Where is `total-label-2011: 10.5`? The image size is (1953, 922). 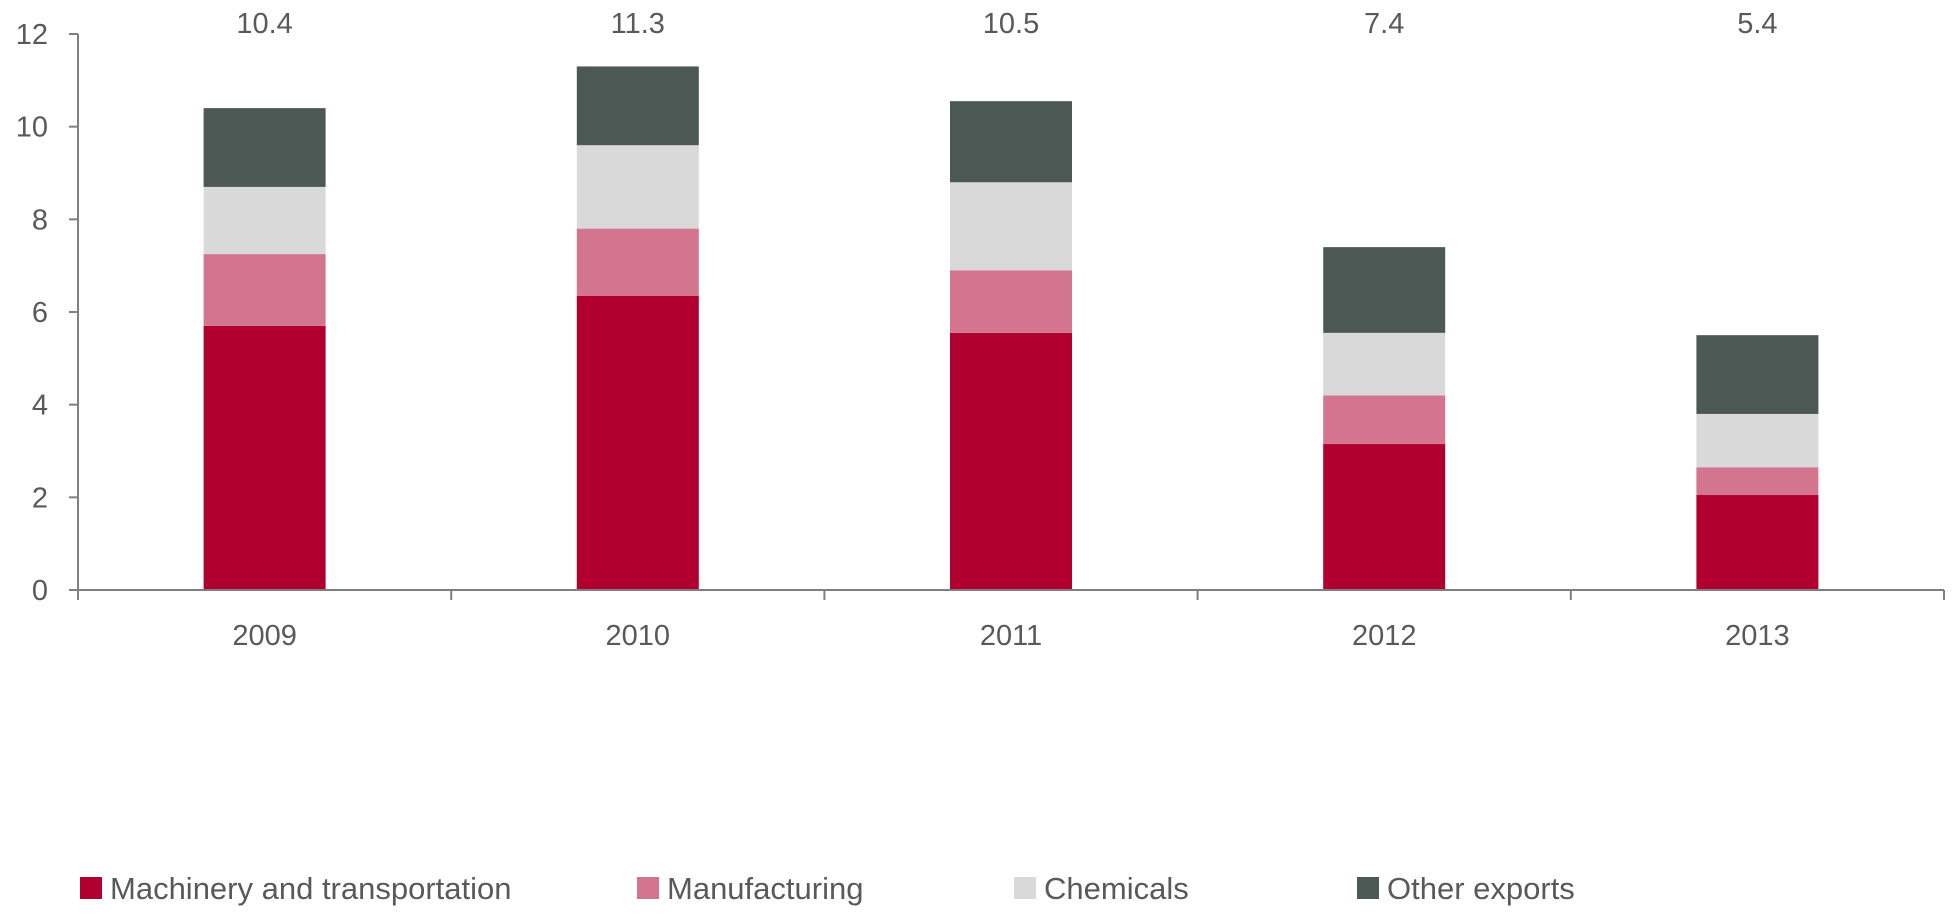 total-label-2011: 10.5 is located at coordinates (1011, 24).